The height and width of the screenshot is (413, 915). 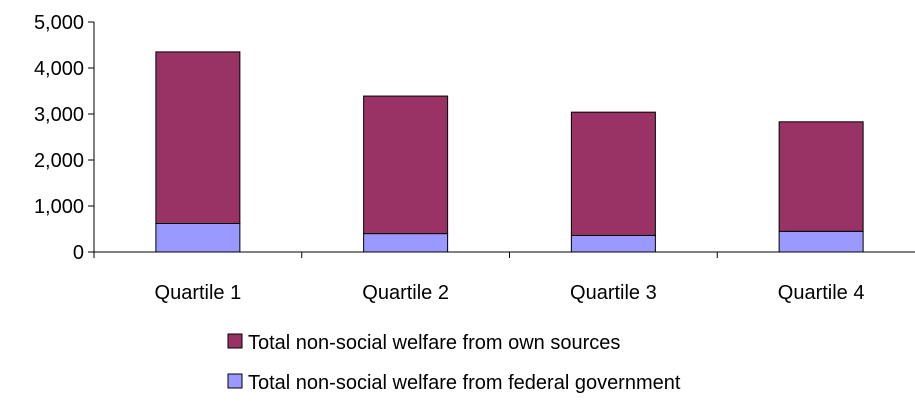 I want to click on x-category-label: Quartile 4, so click(x=821, y=293).